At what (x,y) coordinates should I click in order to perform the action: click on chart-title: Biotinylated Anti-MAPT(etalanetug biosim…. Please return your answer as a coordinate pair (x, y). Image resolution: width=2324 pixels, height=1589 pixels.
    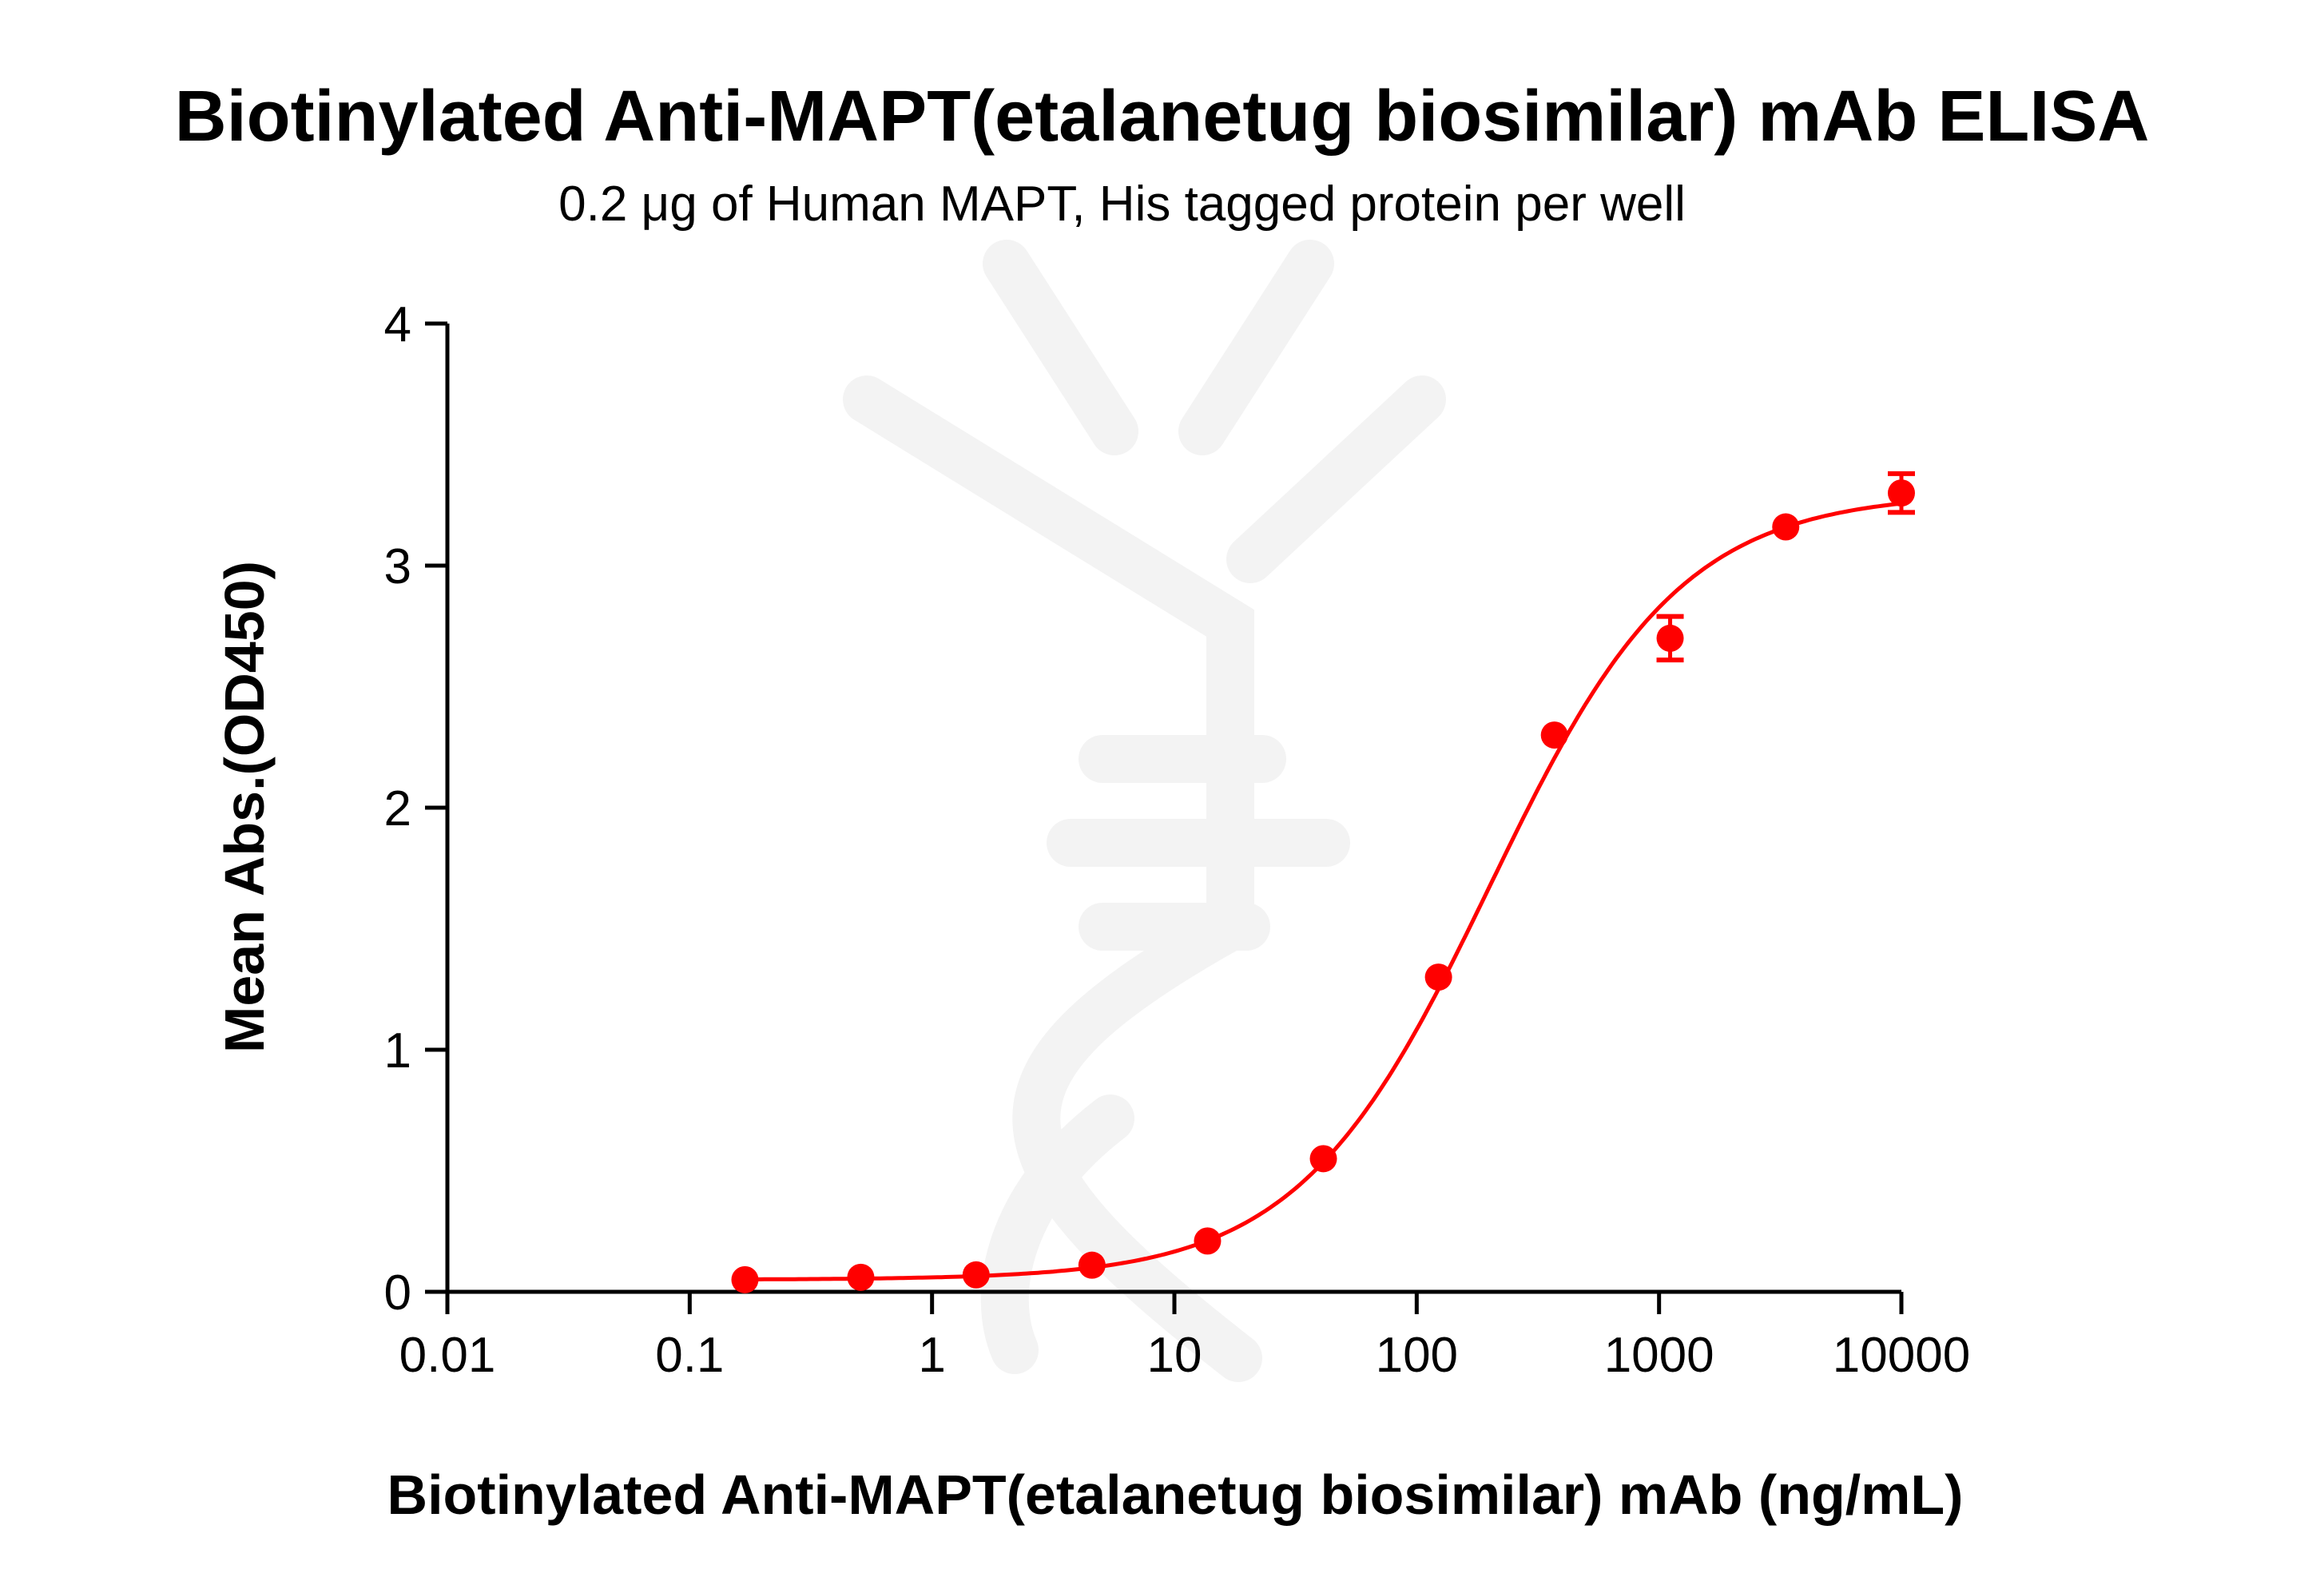
    Looking at the image, I should click on (1162, 117).